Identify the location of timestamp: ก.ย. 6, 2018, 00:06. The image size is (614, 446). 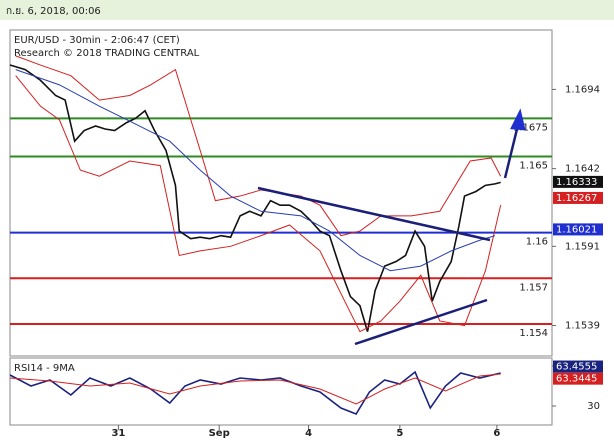
(53, 11).